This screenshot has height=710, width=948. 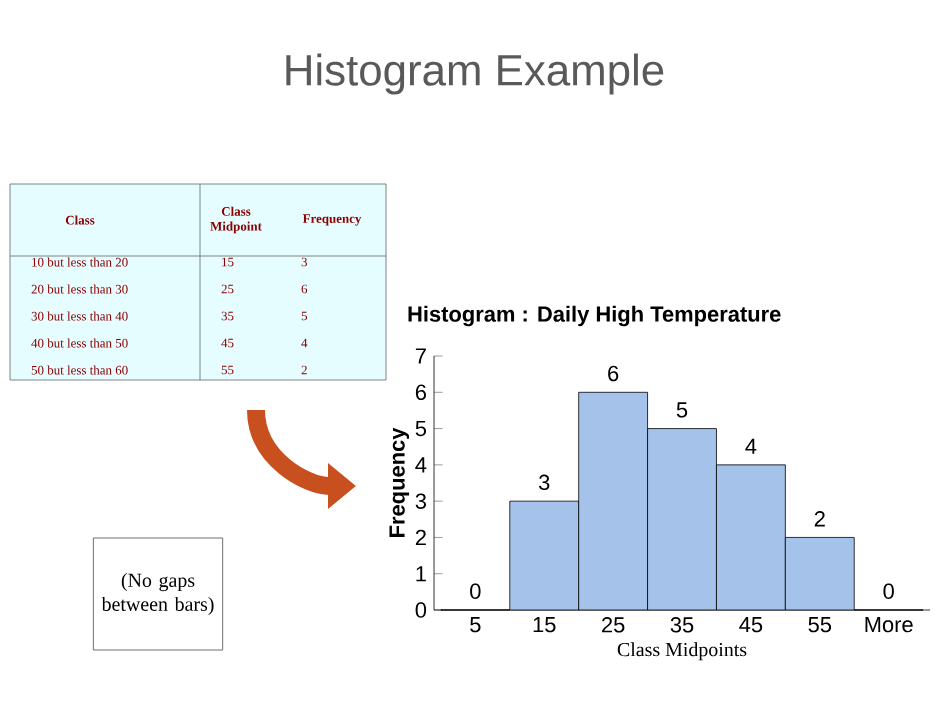 I want to click on x-tick-label: 55, so click(x=820, y=625).